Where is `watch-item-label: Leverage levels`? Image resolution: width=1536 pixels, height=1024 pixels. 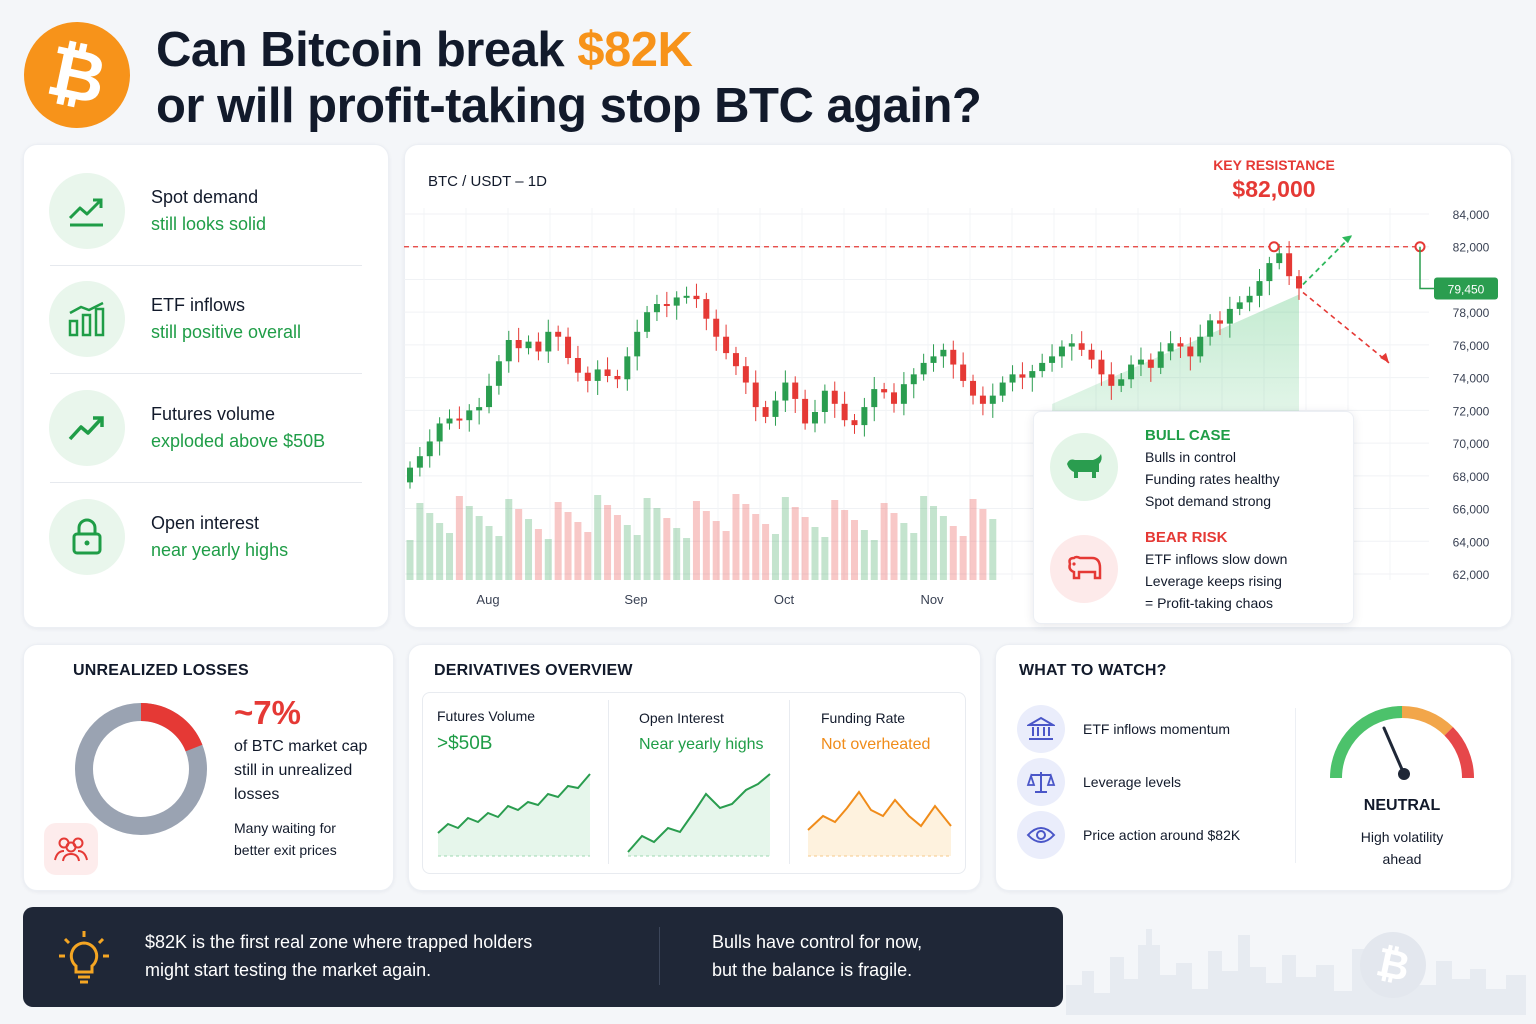
watch-item-label: Leverage levels is located at coordinates (1132, 782).